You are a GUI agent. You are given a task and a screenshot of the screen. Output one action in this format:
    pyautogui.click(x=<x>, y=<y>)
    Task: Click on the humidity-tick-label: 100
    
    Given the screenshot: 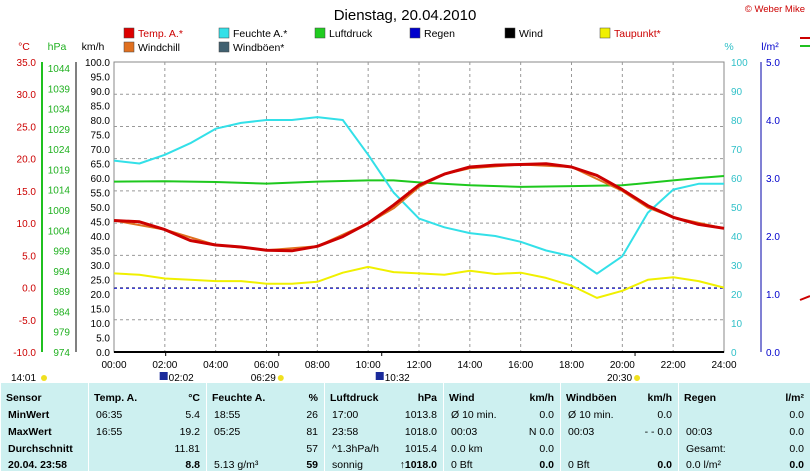 What is the action you would take?
    pyautogui.click(x=739, y=63)
    